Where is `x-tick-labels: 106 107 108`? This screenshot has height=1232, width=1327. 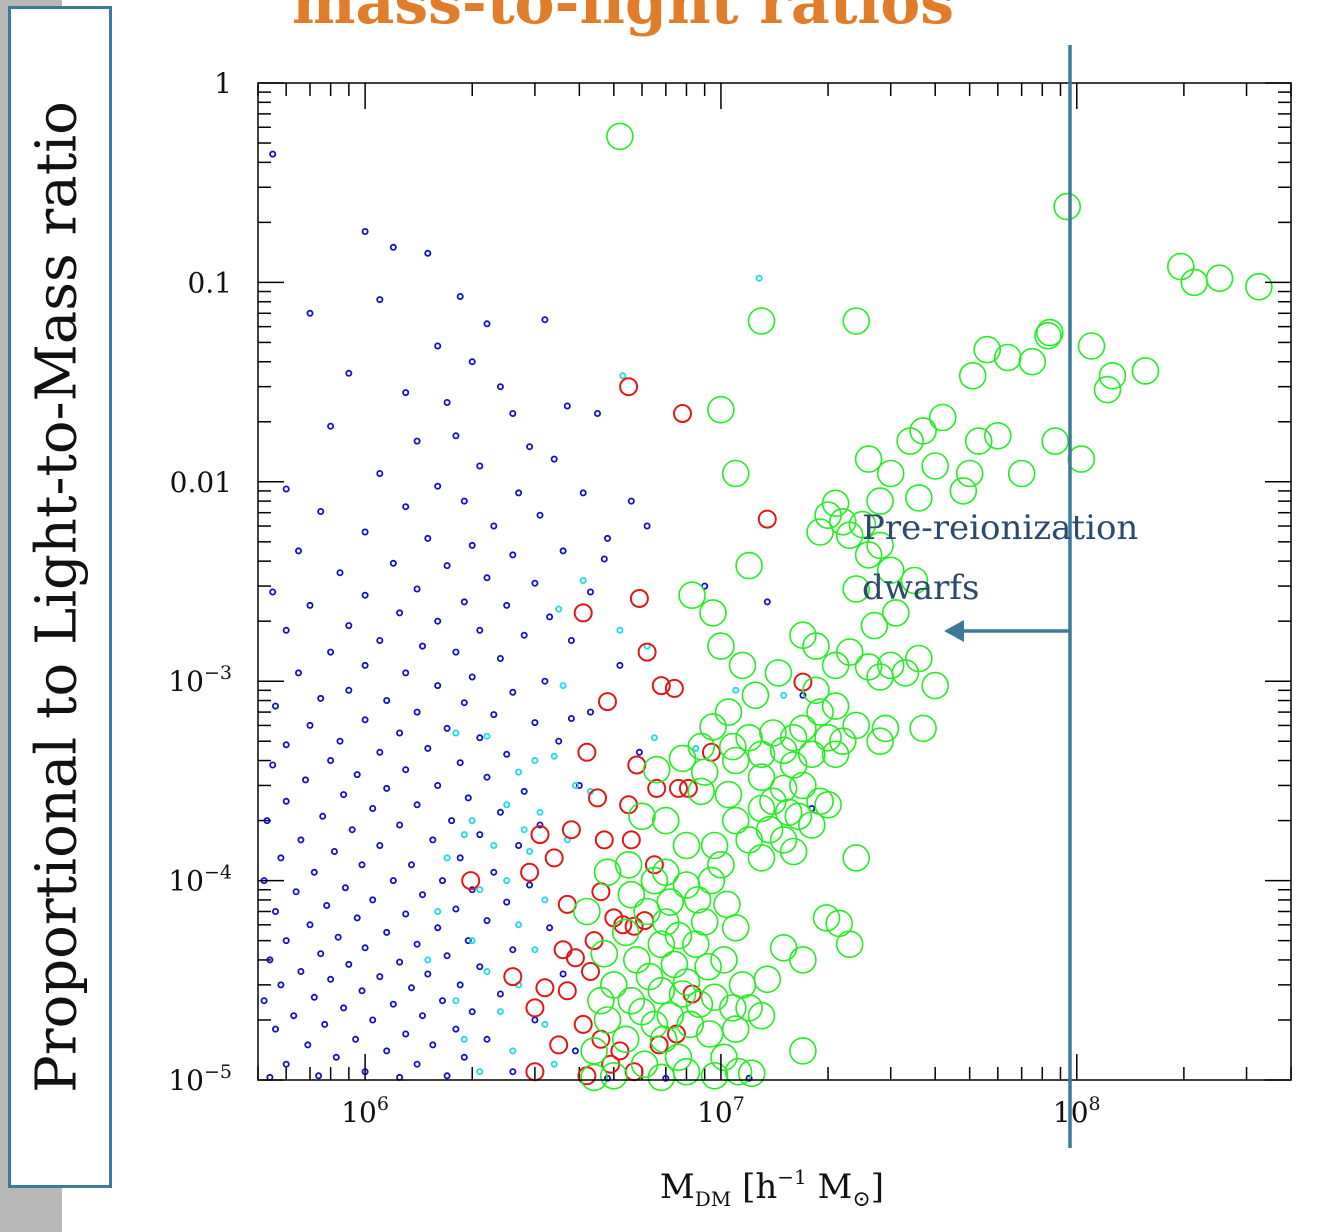 x-tick-labels: 106 107 108 is located at coordinates (720, 1111).